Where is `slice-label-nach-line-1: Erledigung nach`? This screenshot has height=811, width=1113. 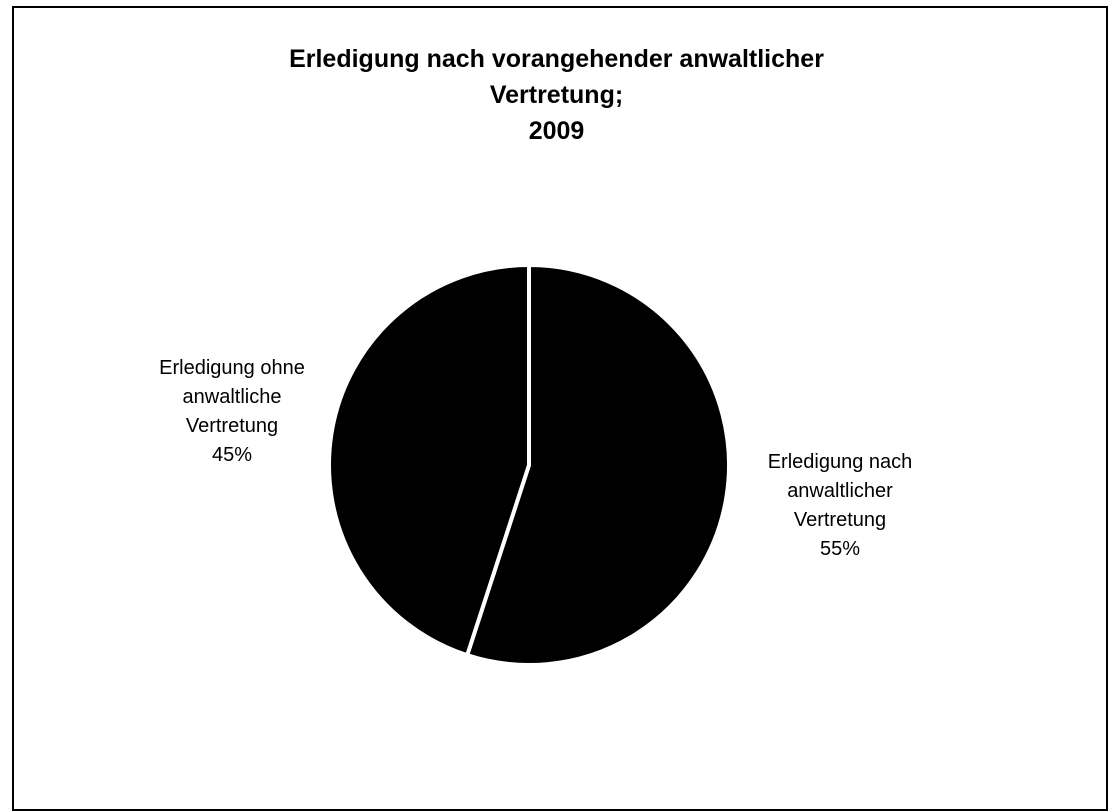
slice-label-nach-line-1: Erledigung nach is located at coordinates (840, 462).